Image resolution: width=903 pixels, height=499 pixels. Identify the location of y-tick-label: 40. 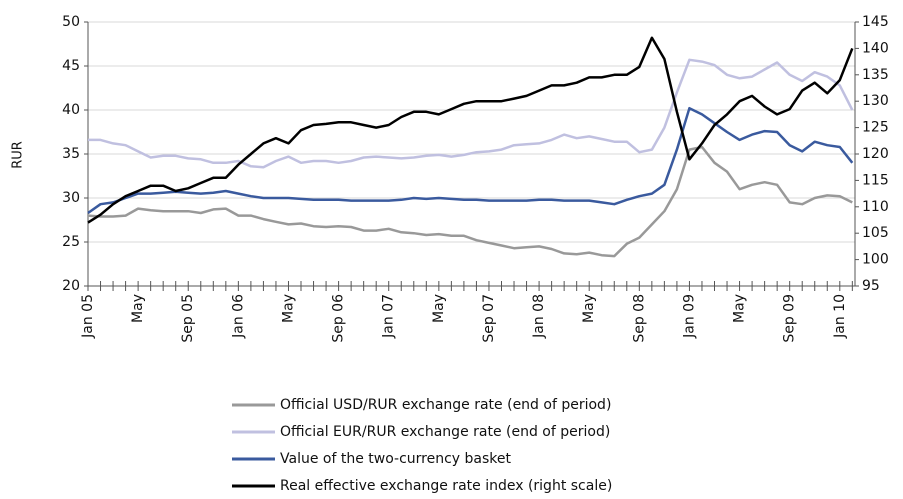
(71, 110).